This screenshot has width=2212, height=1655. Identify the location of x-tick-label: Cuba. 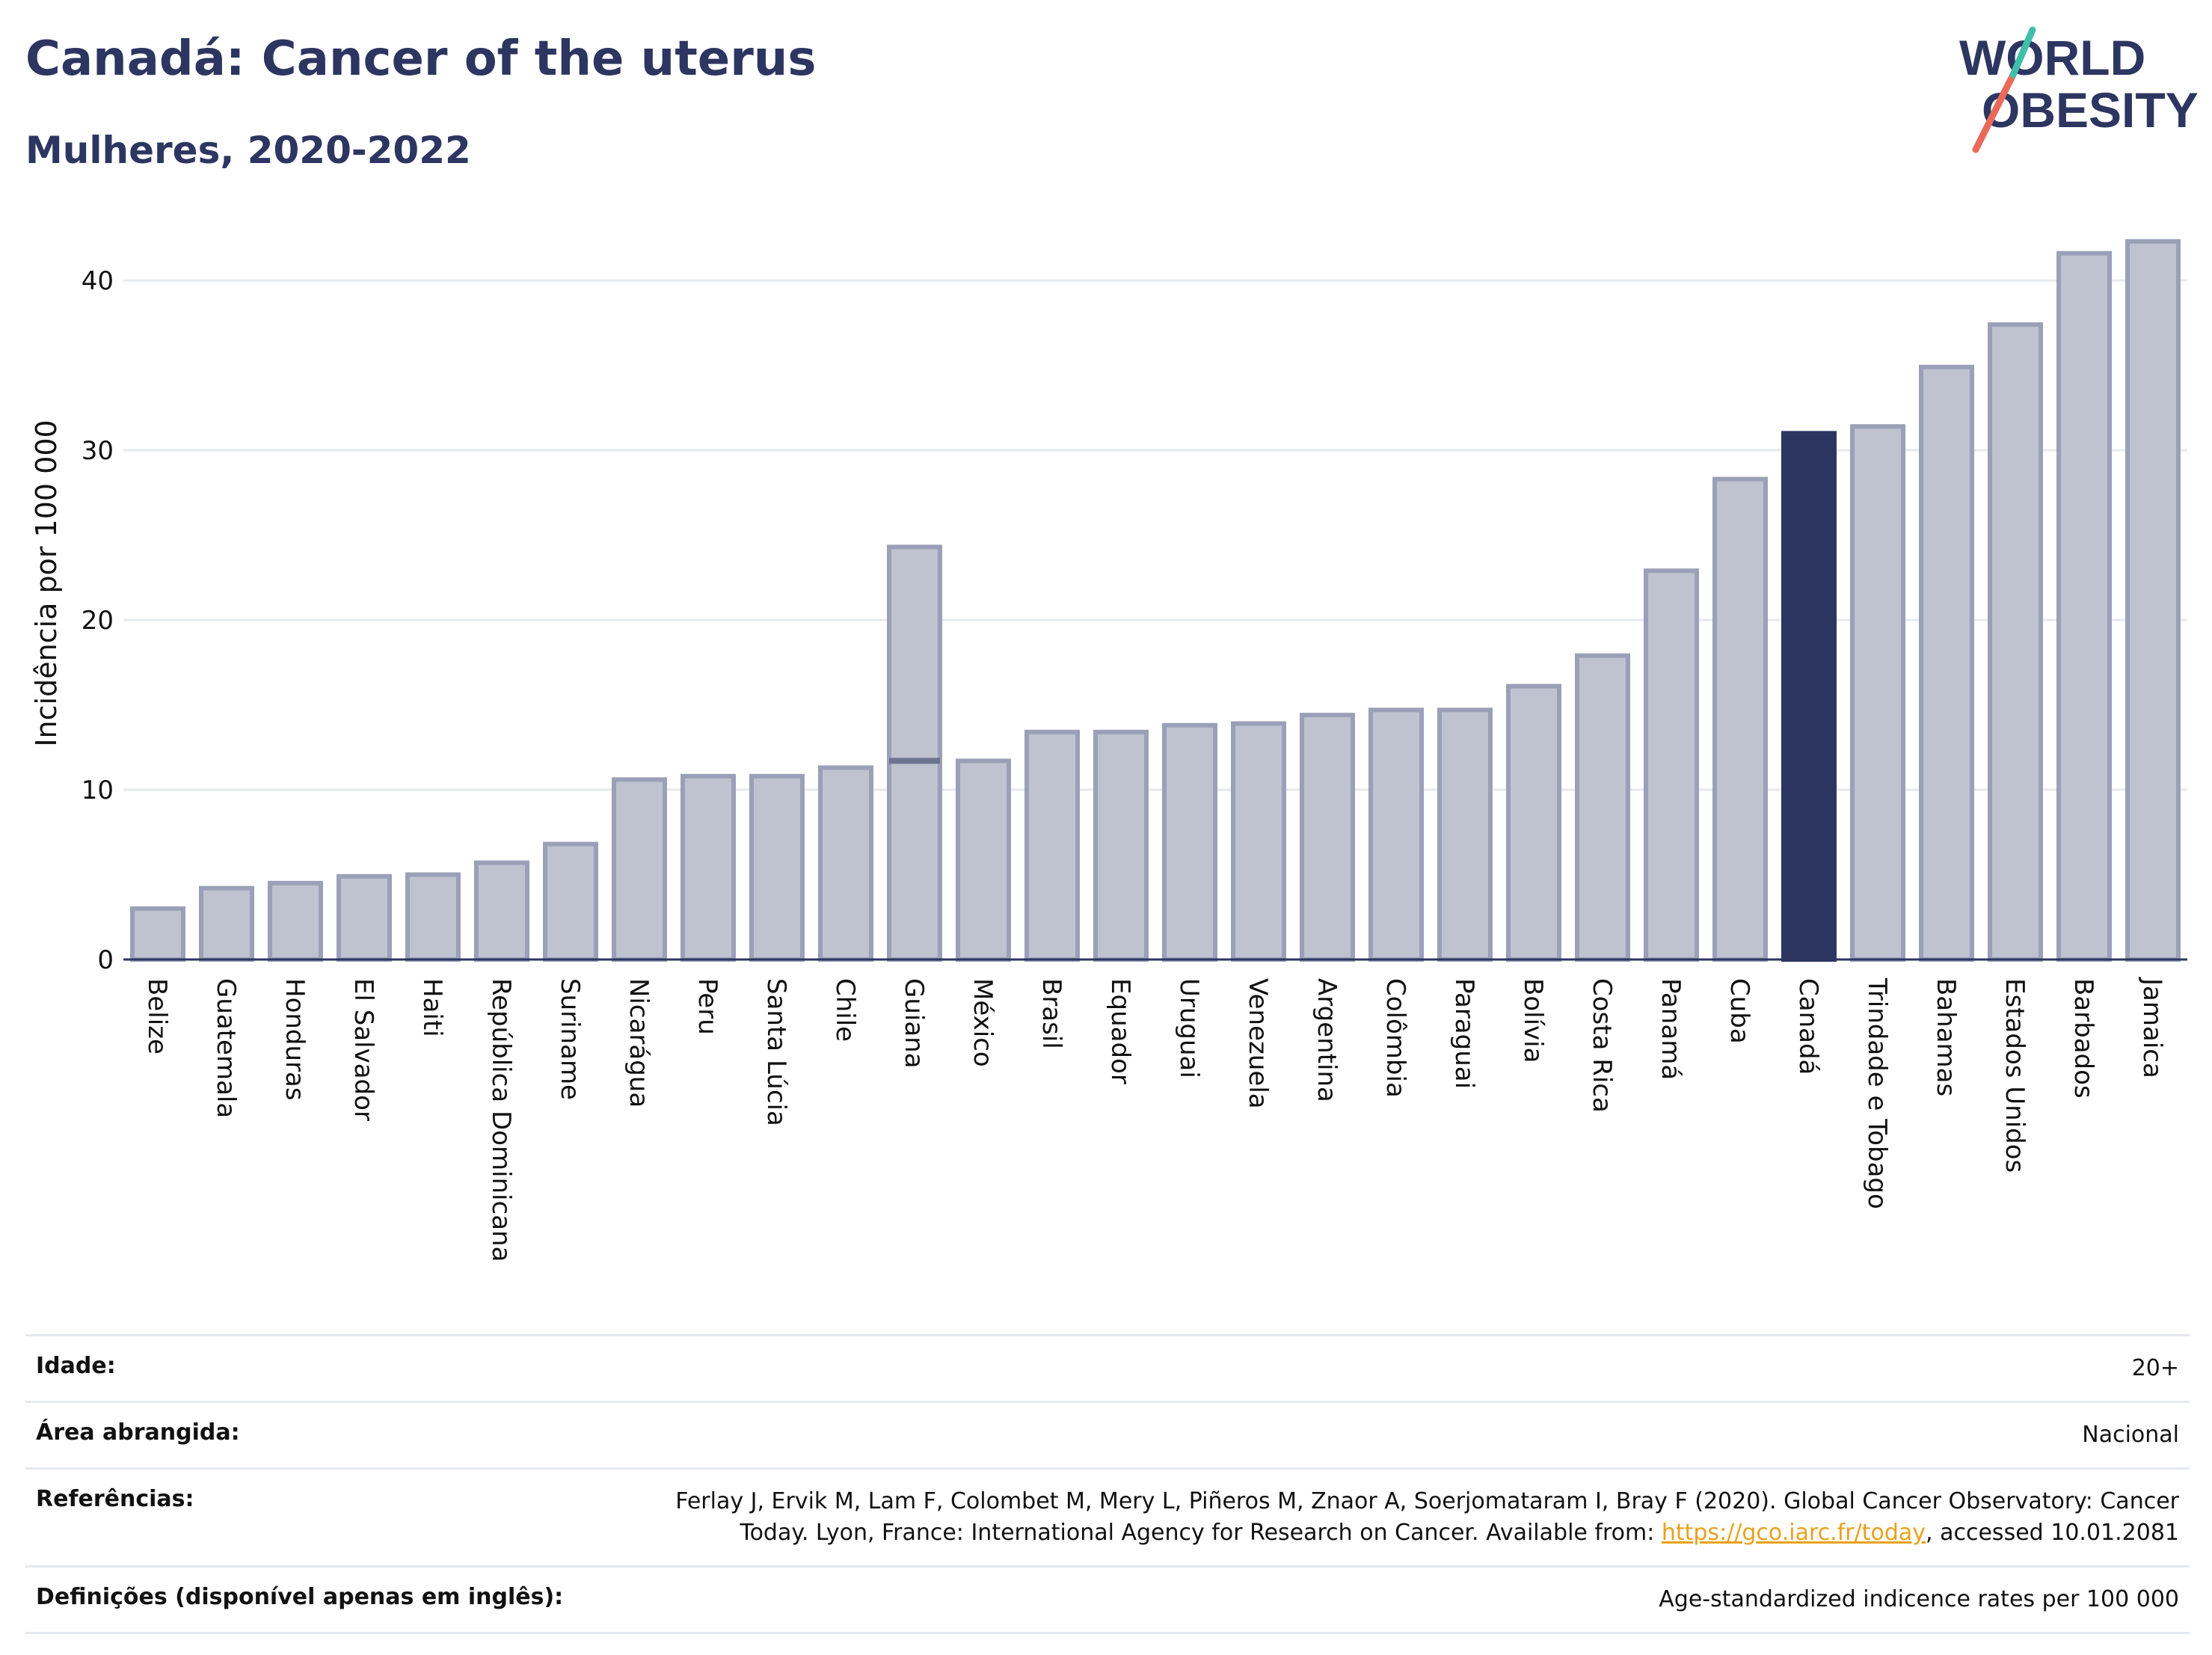
(1739, 1011).